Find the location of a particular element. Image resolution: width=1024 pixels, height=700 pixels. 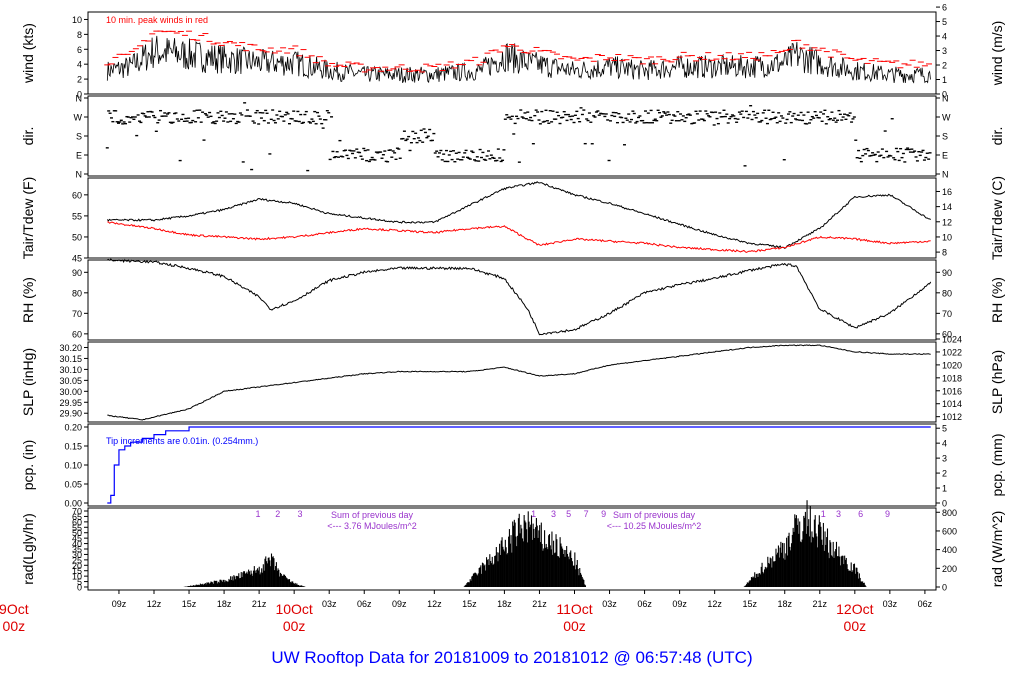

wind-right-tick-label: 2 is located at coordinates (944, 66).